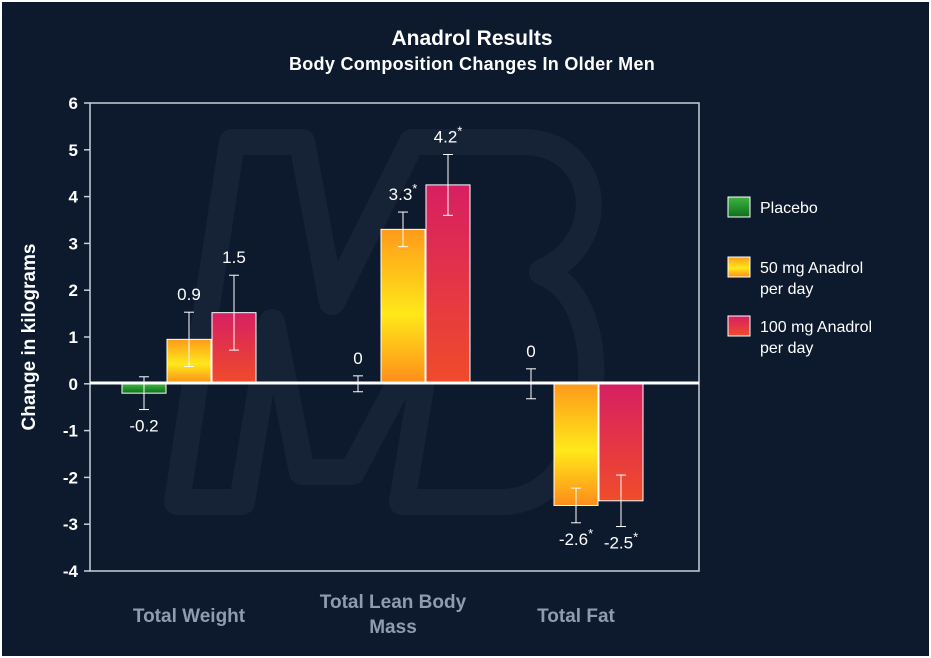 The image size is (931, 658). Describe the element at coordinates (73, 290) in the screenshot. I see `y-tick-label: 2` at that location.